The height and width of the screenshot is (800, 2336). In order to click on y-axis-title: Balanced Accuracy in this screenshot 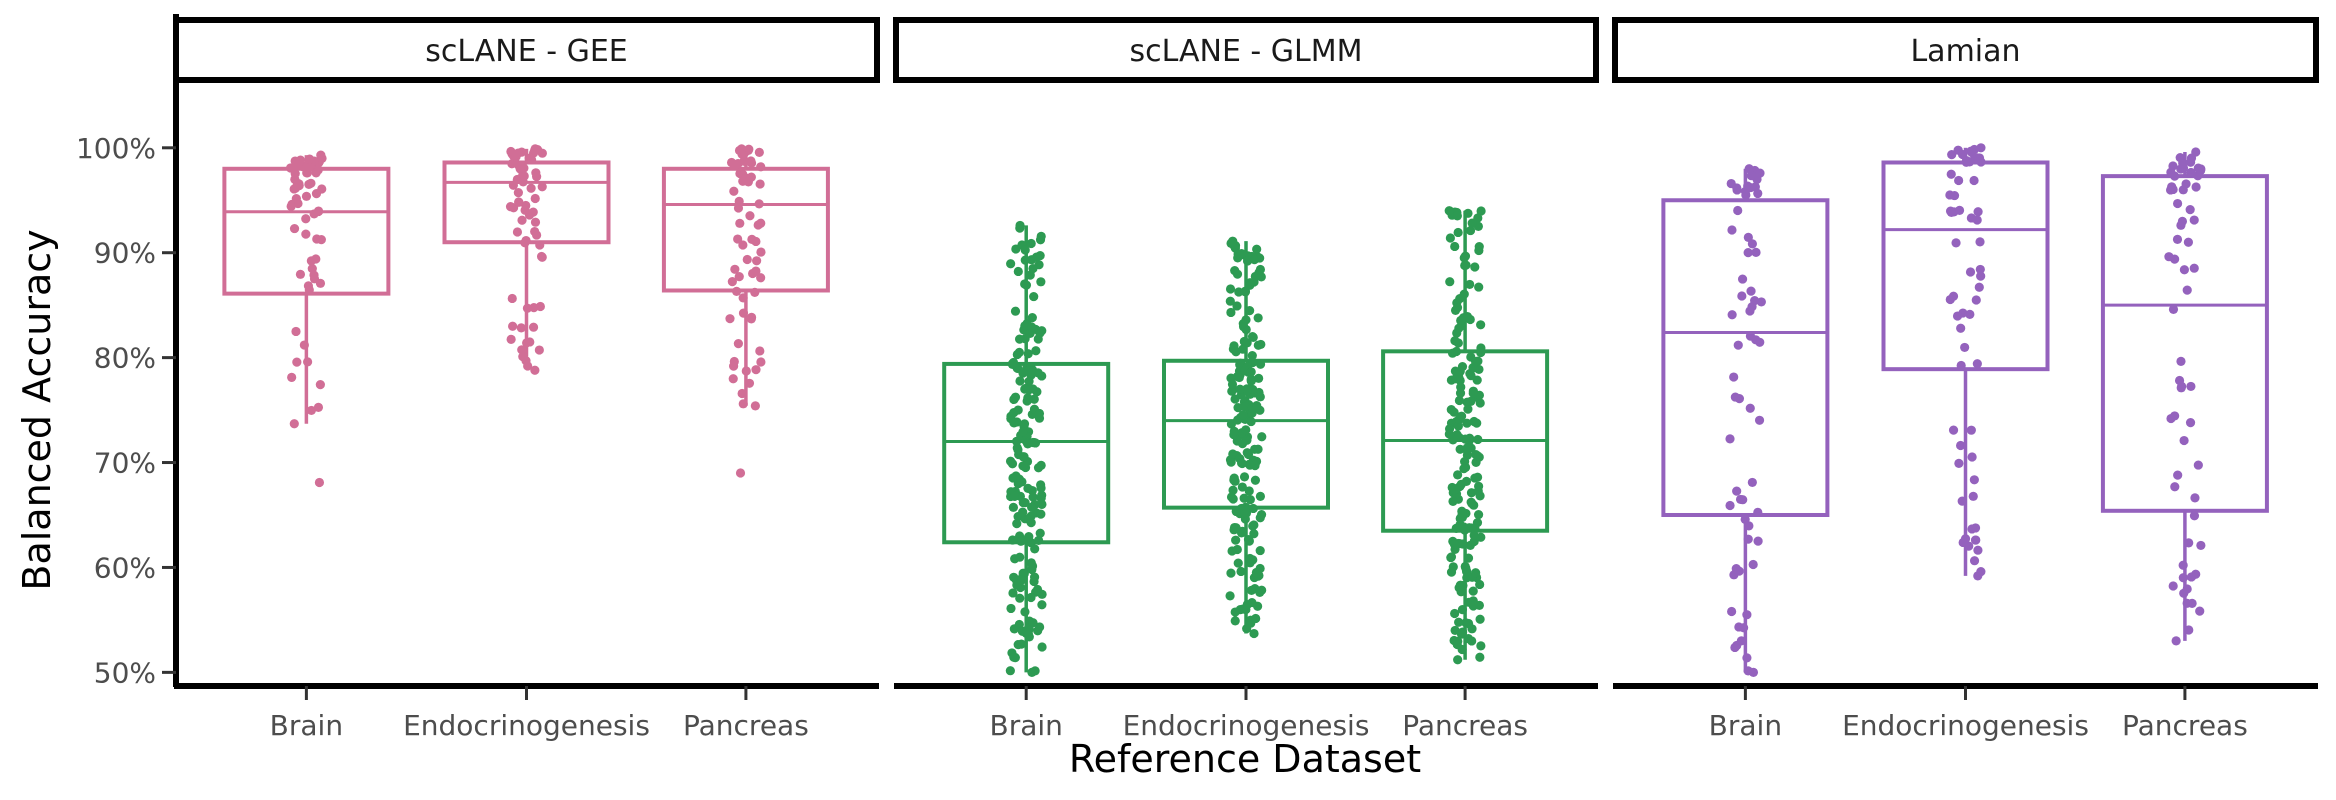, I will do `click(37, 409)`.